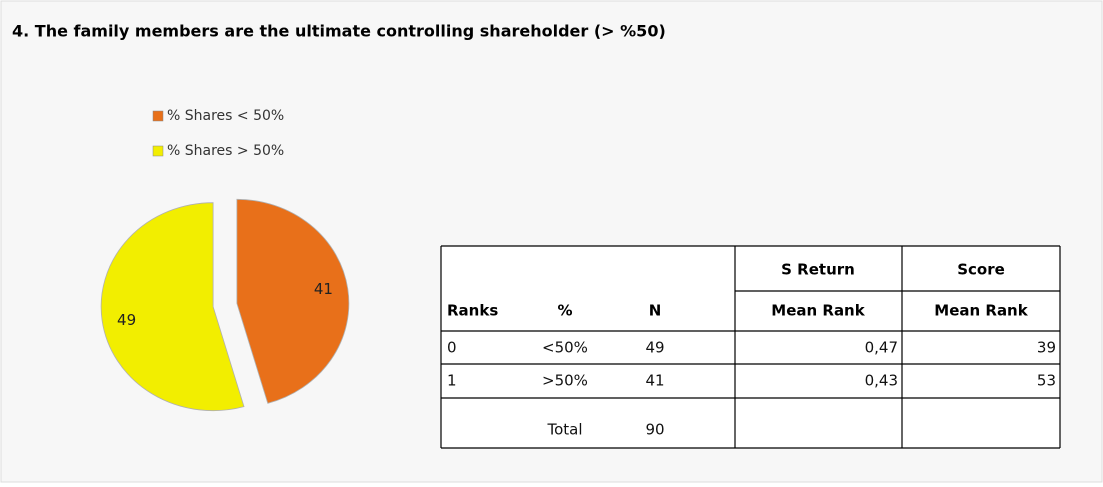 The image size is (1103, 487). Describe the element at coordinates (452, 348) in the screenshot. I see `table-cell: 0` at that location.